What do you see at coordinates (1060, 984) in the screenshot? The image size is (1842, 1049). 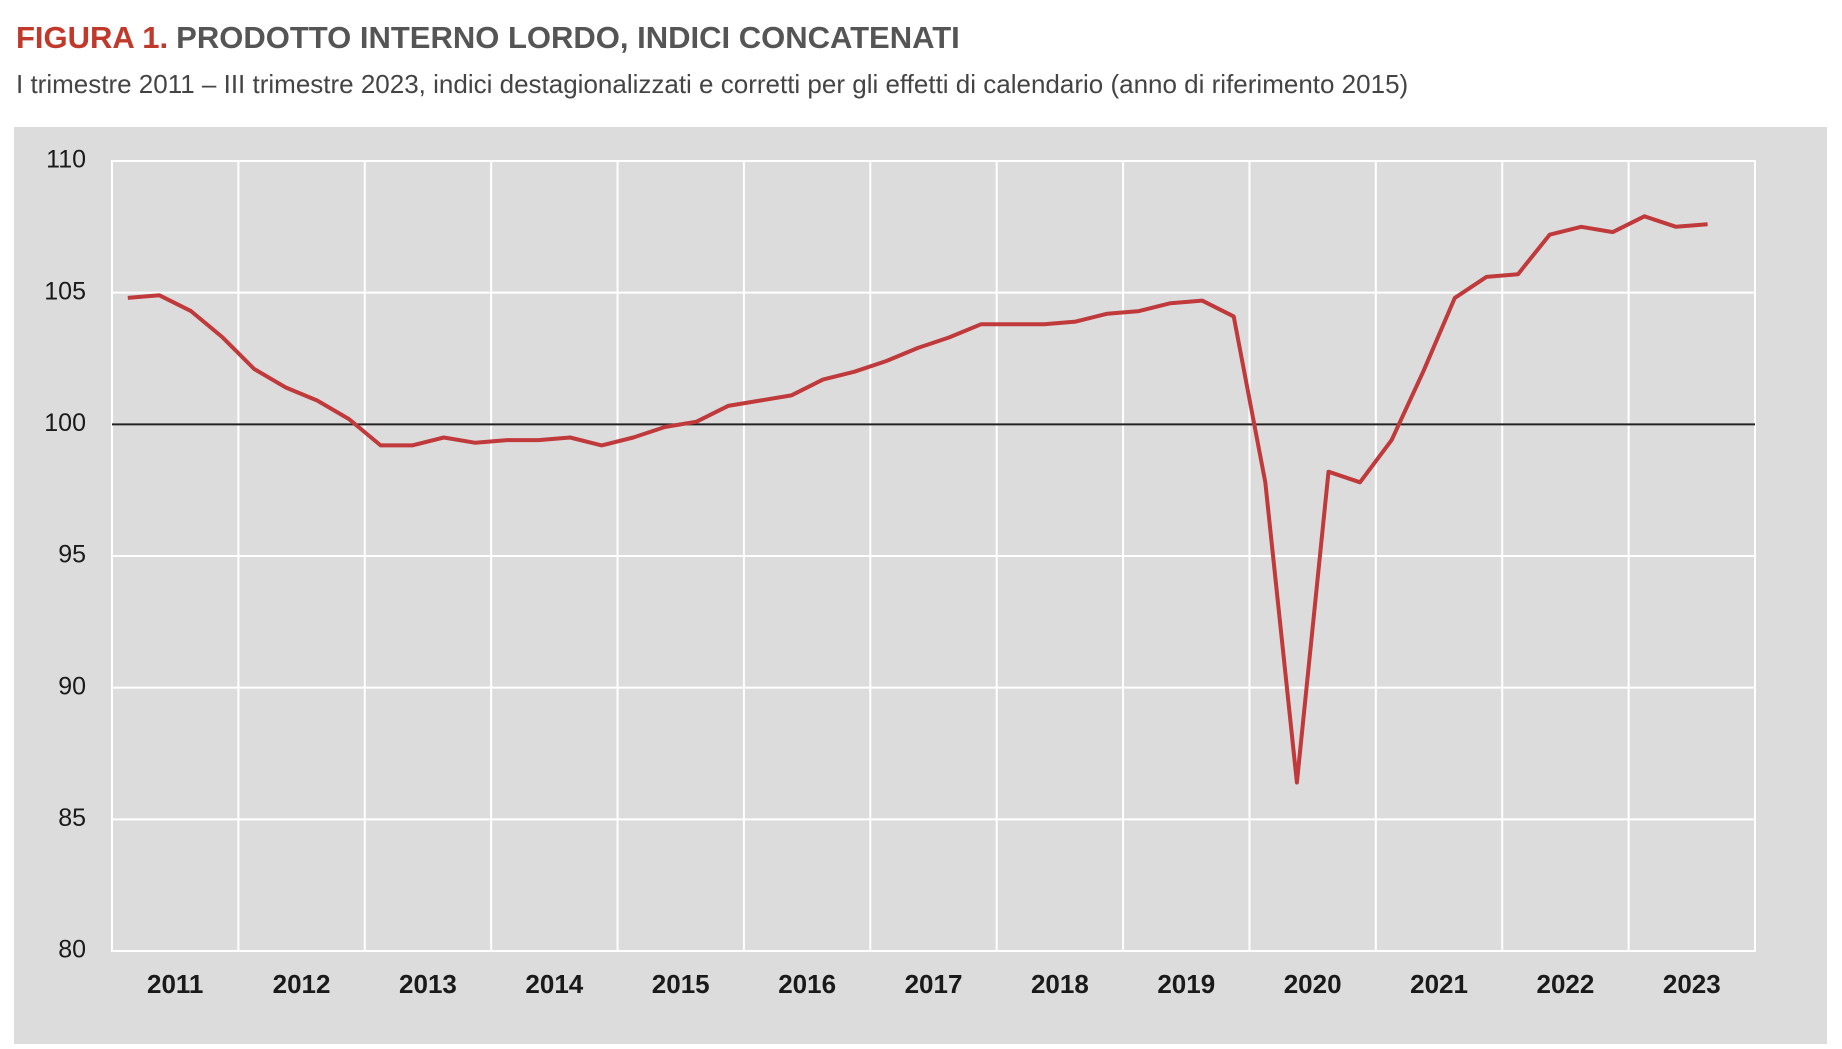 I see `x-tick-label: 2018` at bounding box center [1060, 984].